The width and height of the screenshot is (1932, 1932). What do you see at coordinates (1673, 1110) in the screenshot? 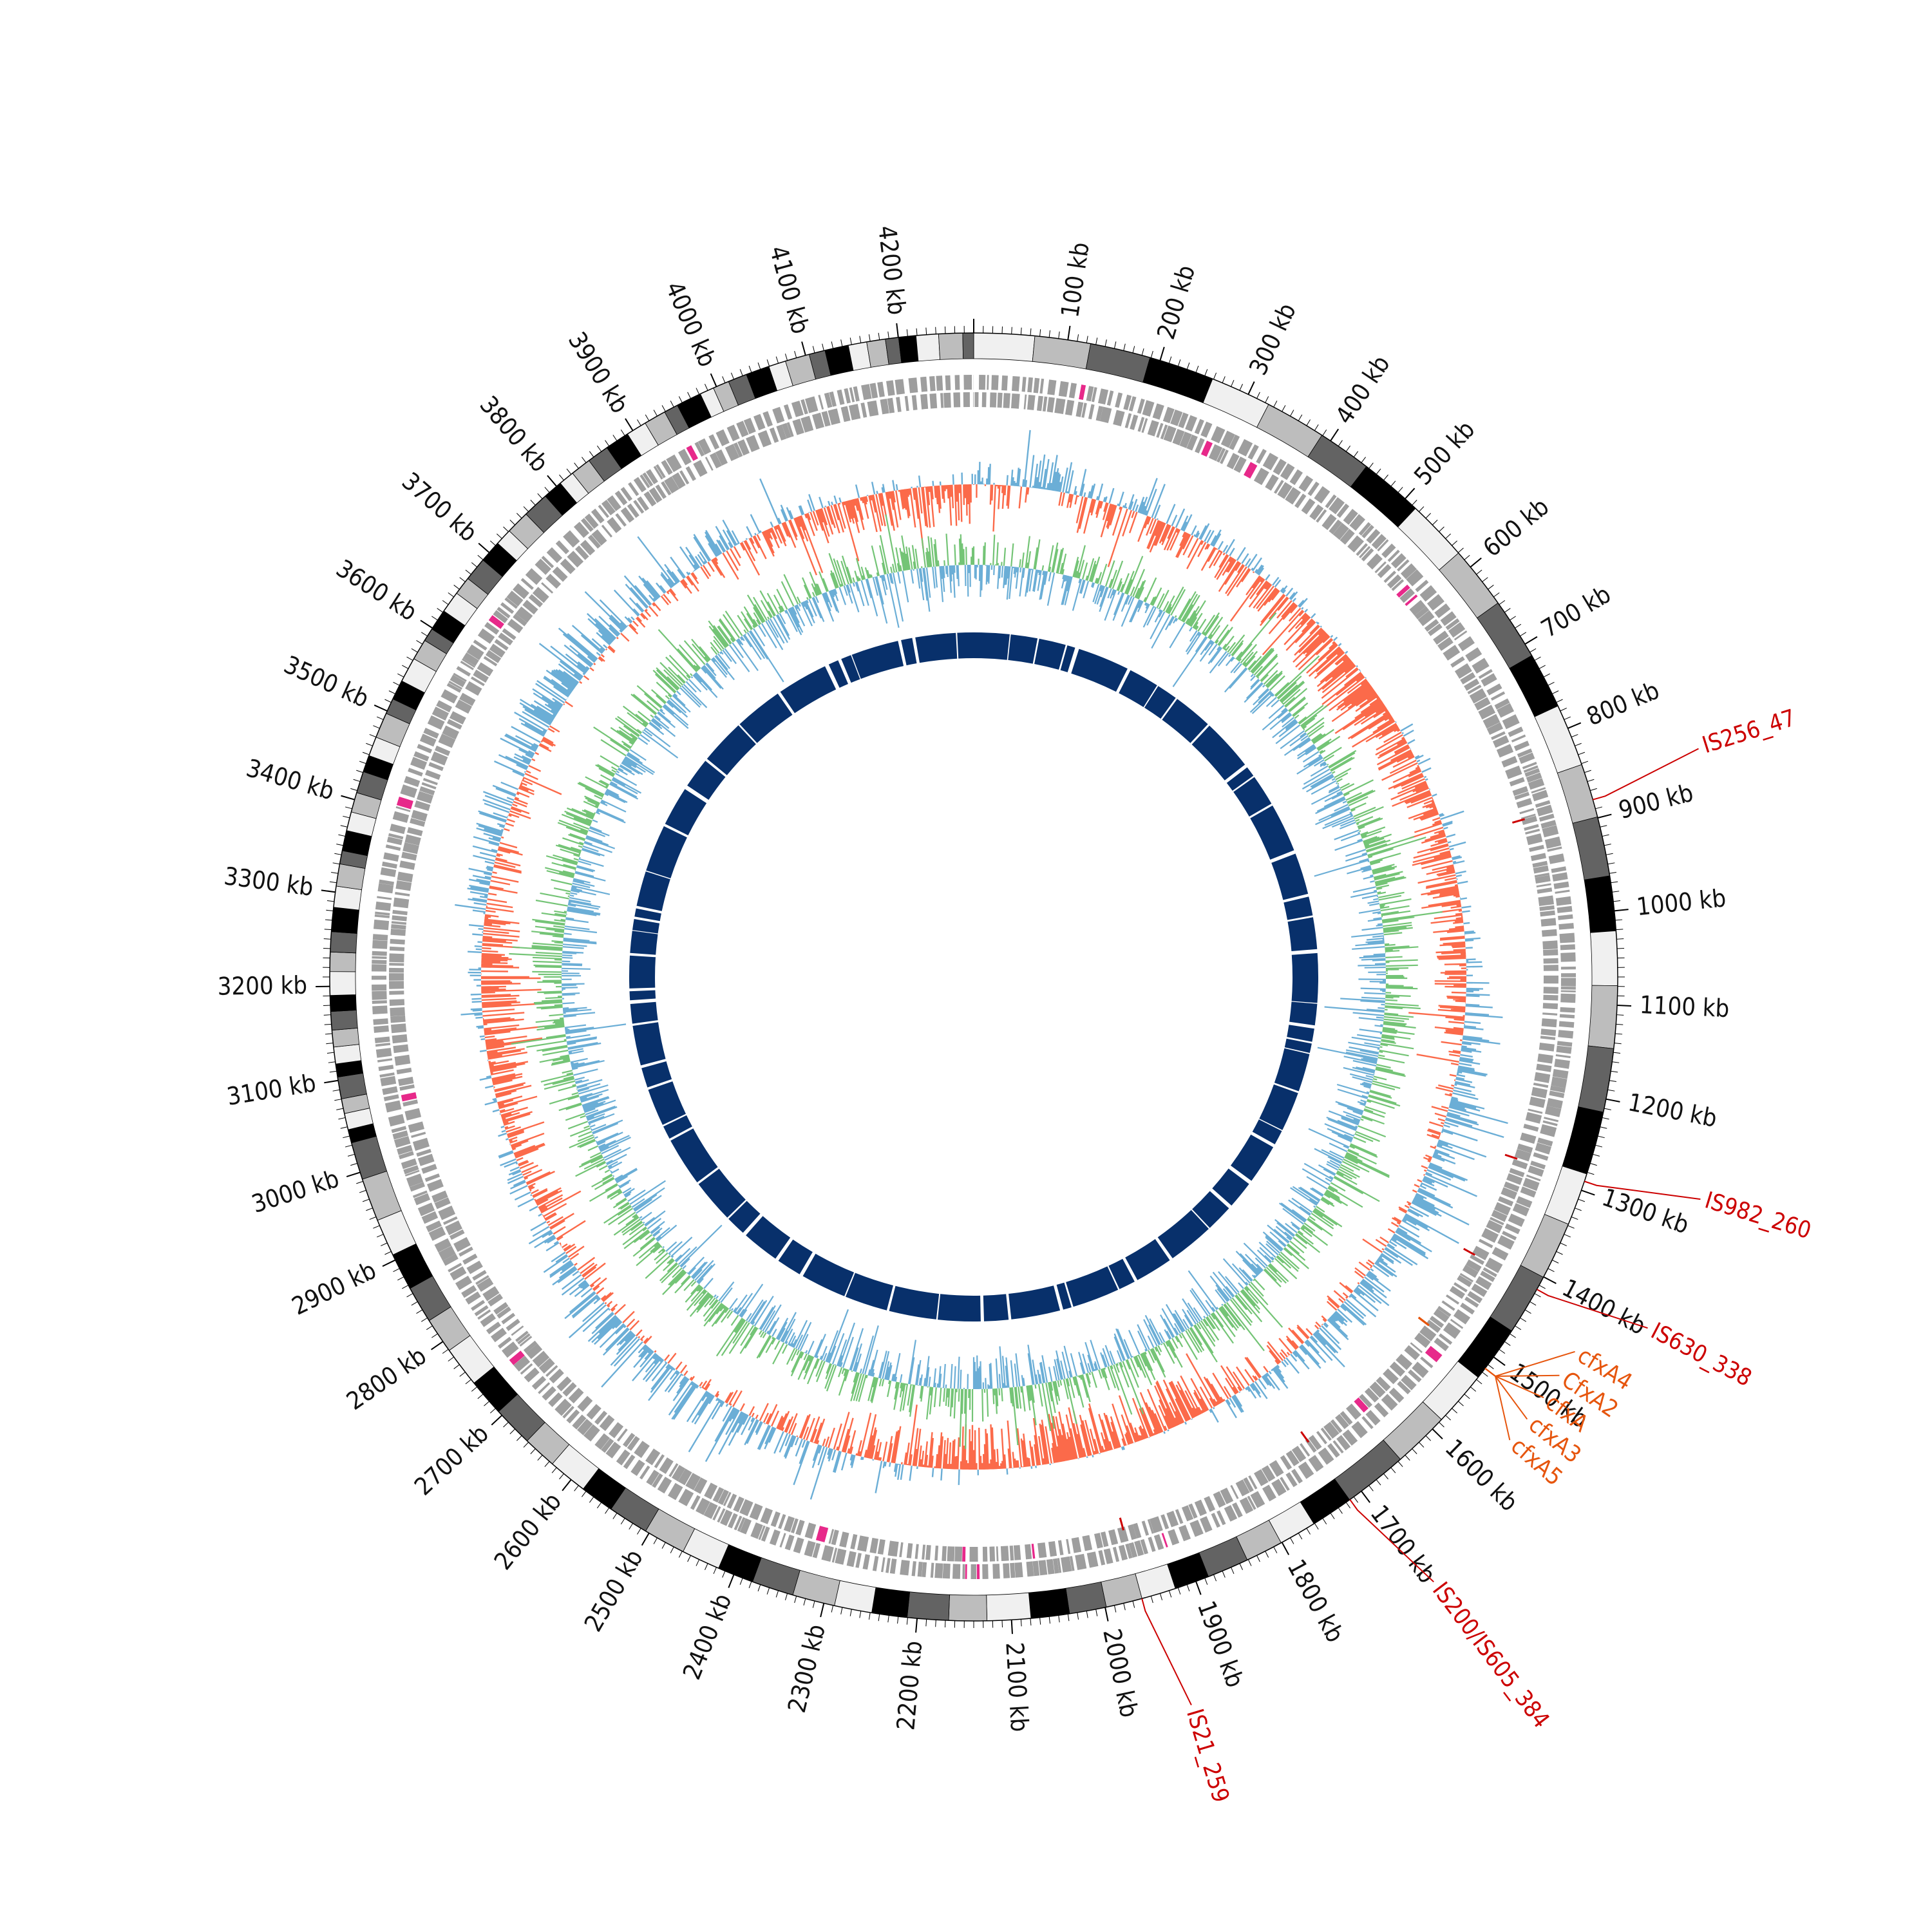
I see `scale-label: 1200 kb` at bounding box center [1673, 1110].